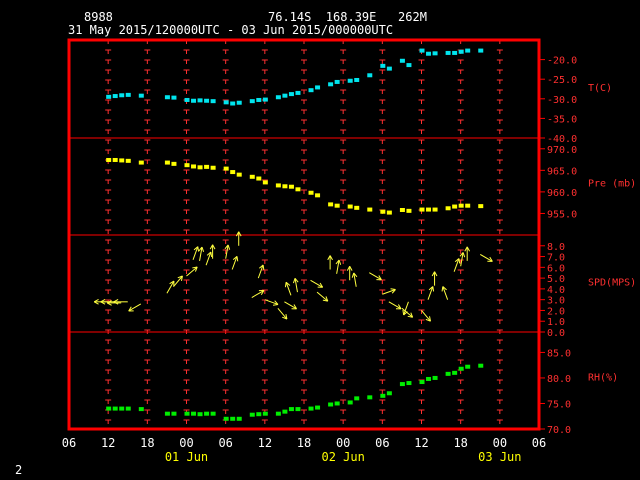 The height and width of the screenshot is (480, 640). I want to click on pressure-axis-label: Pre (mb), so click(612, 184).